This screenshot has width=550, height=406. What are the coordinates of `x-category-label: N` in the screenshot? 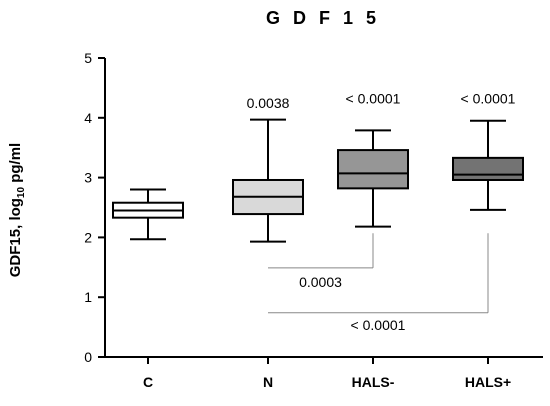 It's located at (268, 382).